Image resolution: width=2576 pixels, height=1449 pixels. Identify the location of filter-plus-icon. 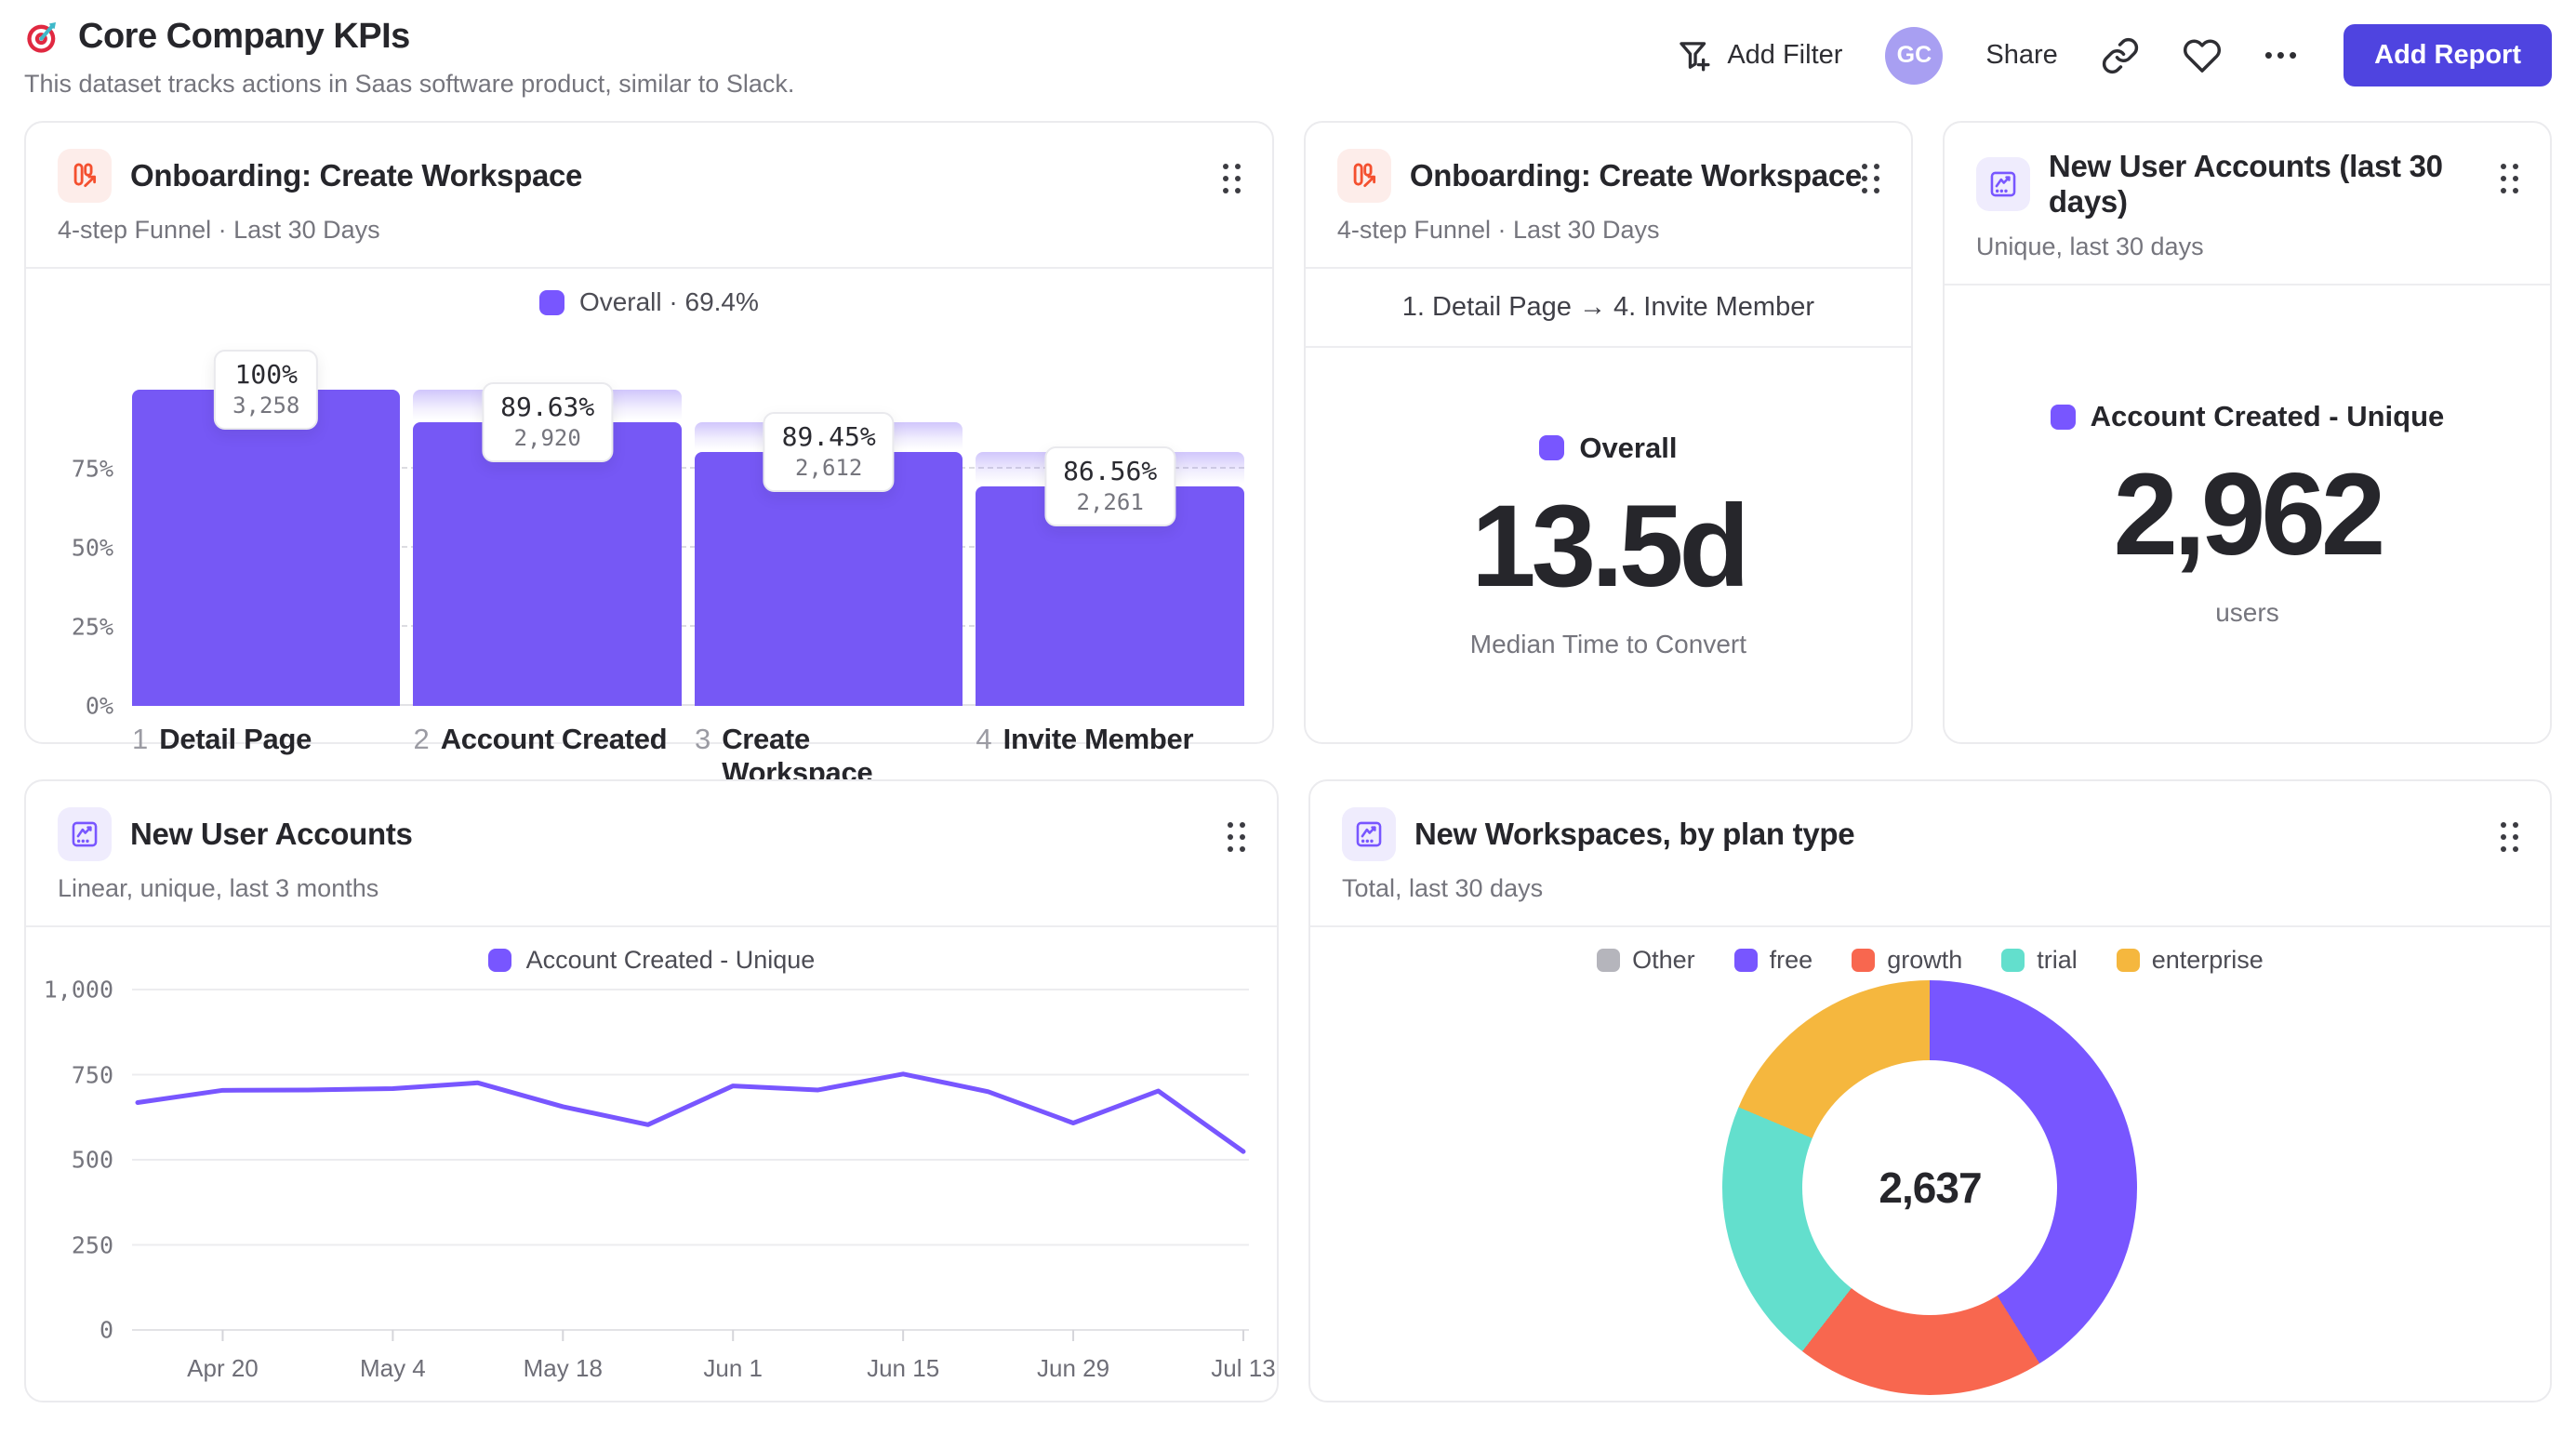
(1695, 57).